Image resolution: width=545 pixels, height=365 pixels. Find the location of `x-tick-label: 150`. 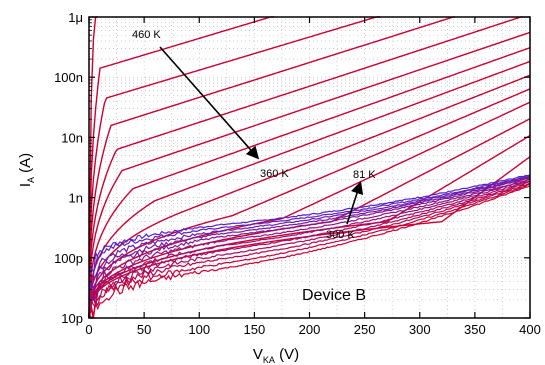

x-tick-label: 150 is located at coordinates (255, 329).